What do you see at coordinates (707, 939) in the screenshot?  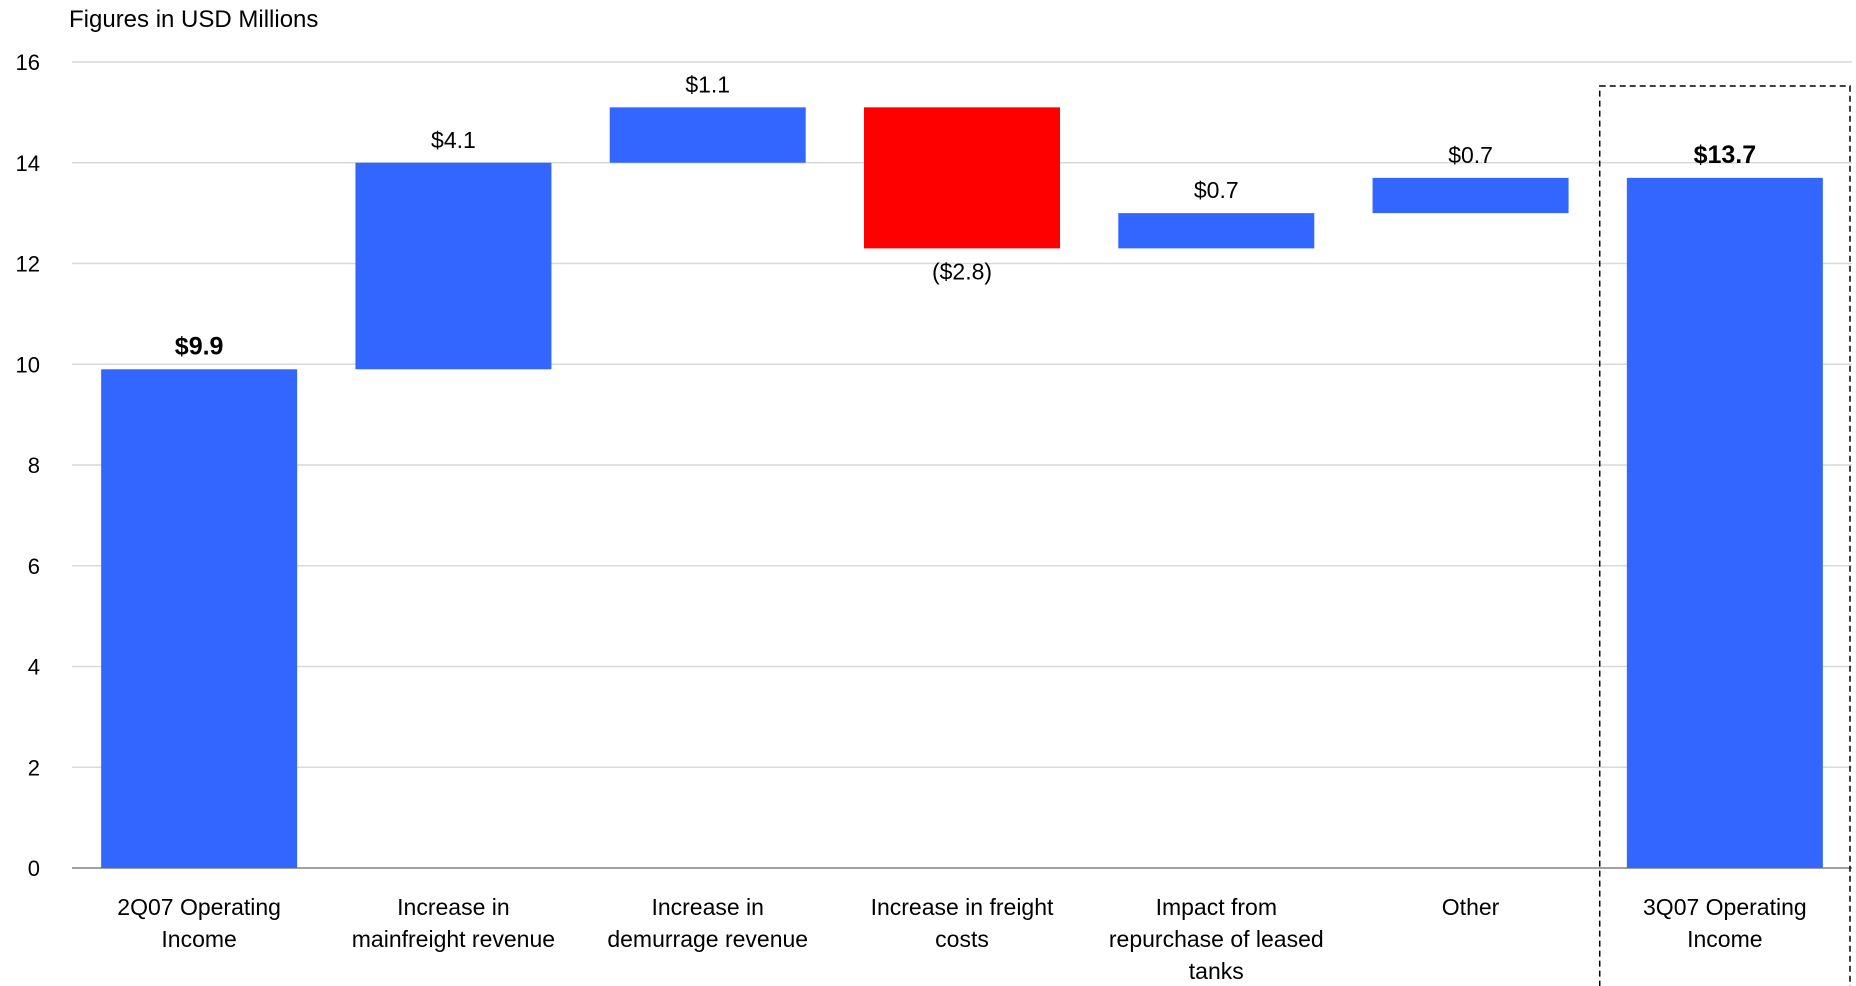 I see `x-tick-label: demurrage revenue` at bounding box center [707, 939].